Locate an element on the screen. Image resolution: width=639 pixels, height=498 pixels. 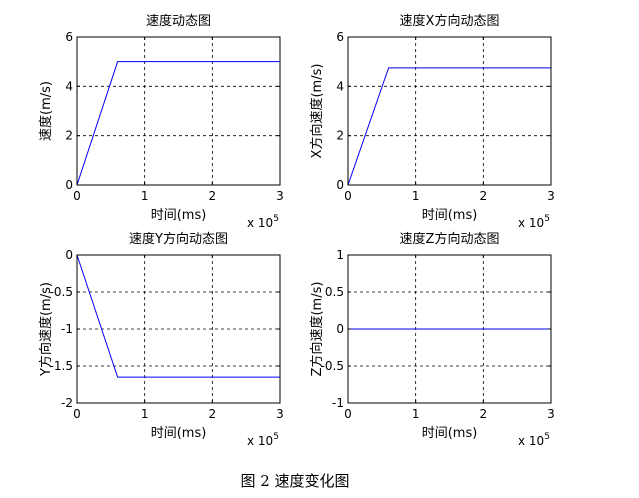
chart-title: 速度X方向动态图 is located at coordinates (450, 21).